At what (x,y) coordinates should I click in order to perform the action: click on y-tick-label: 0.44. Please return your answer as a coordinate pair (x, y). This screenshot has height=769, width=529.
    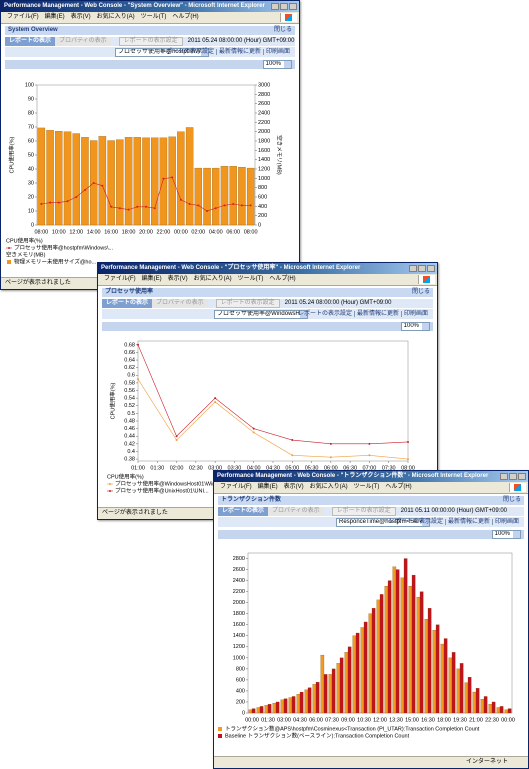
    Looking at the image, I should click on (129, 437).